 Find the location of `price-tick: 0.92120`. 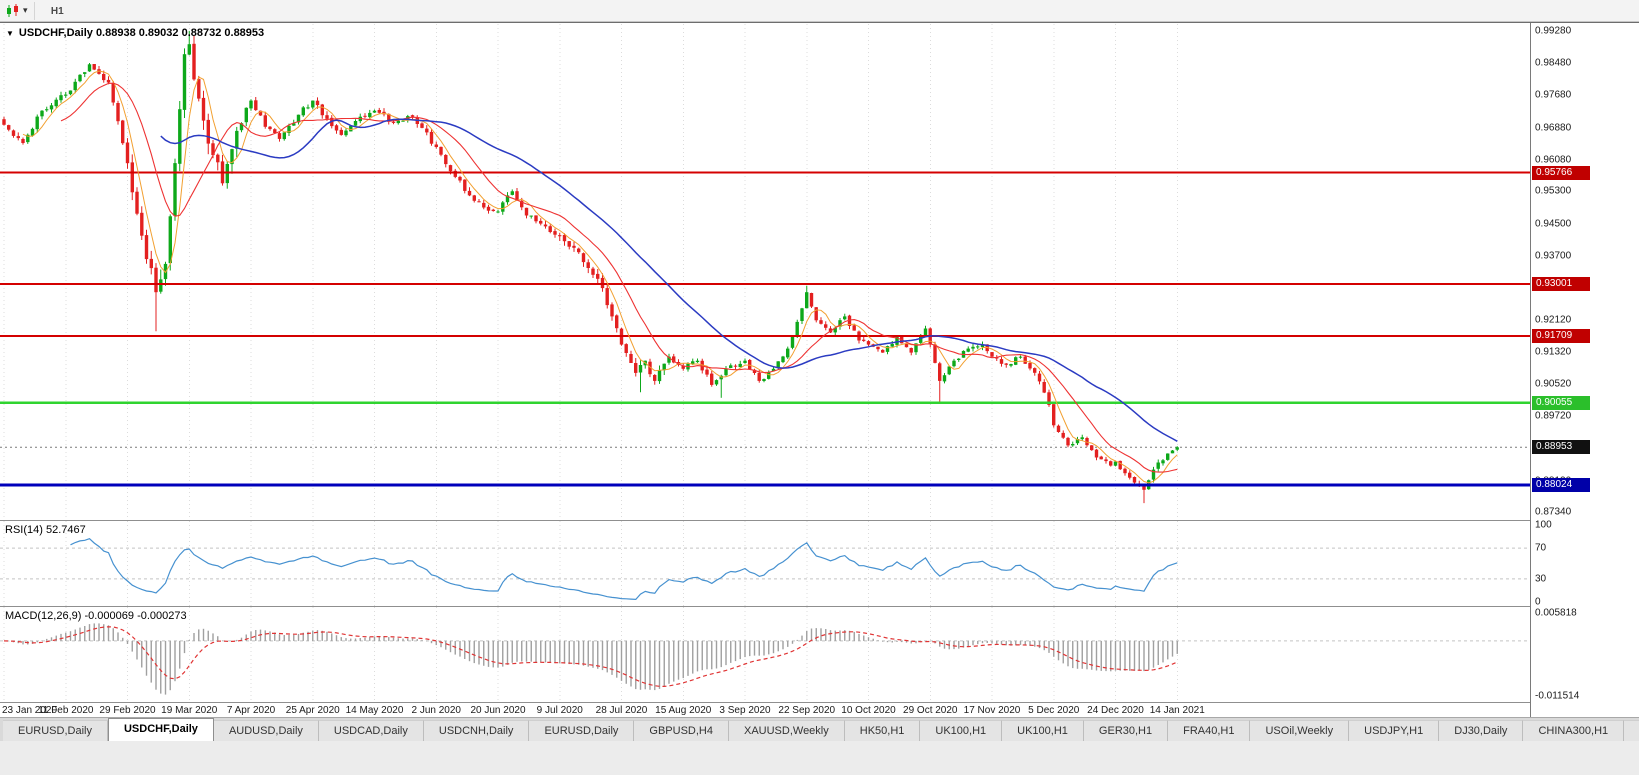

price-tick: 0.92120 is located at coordinates (1553, 320).